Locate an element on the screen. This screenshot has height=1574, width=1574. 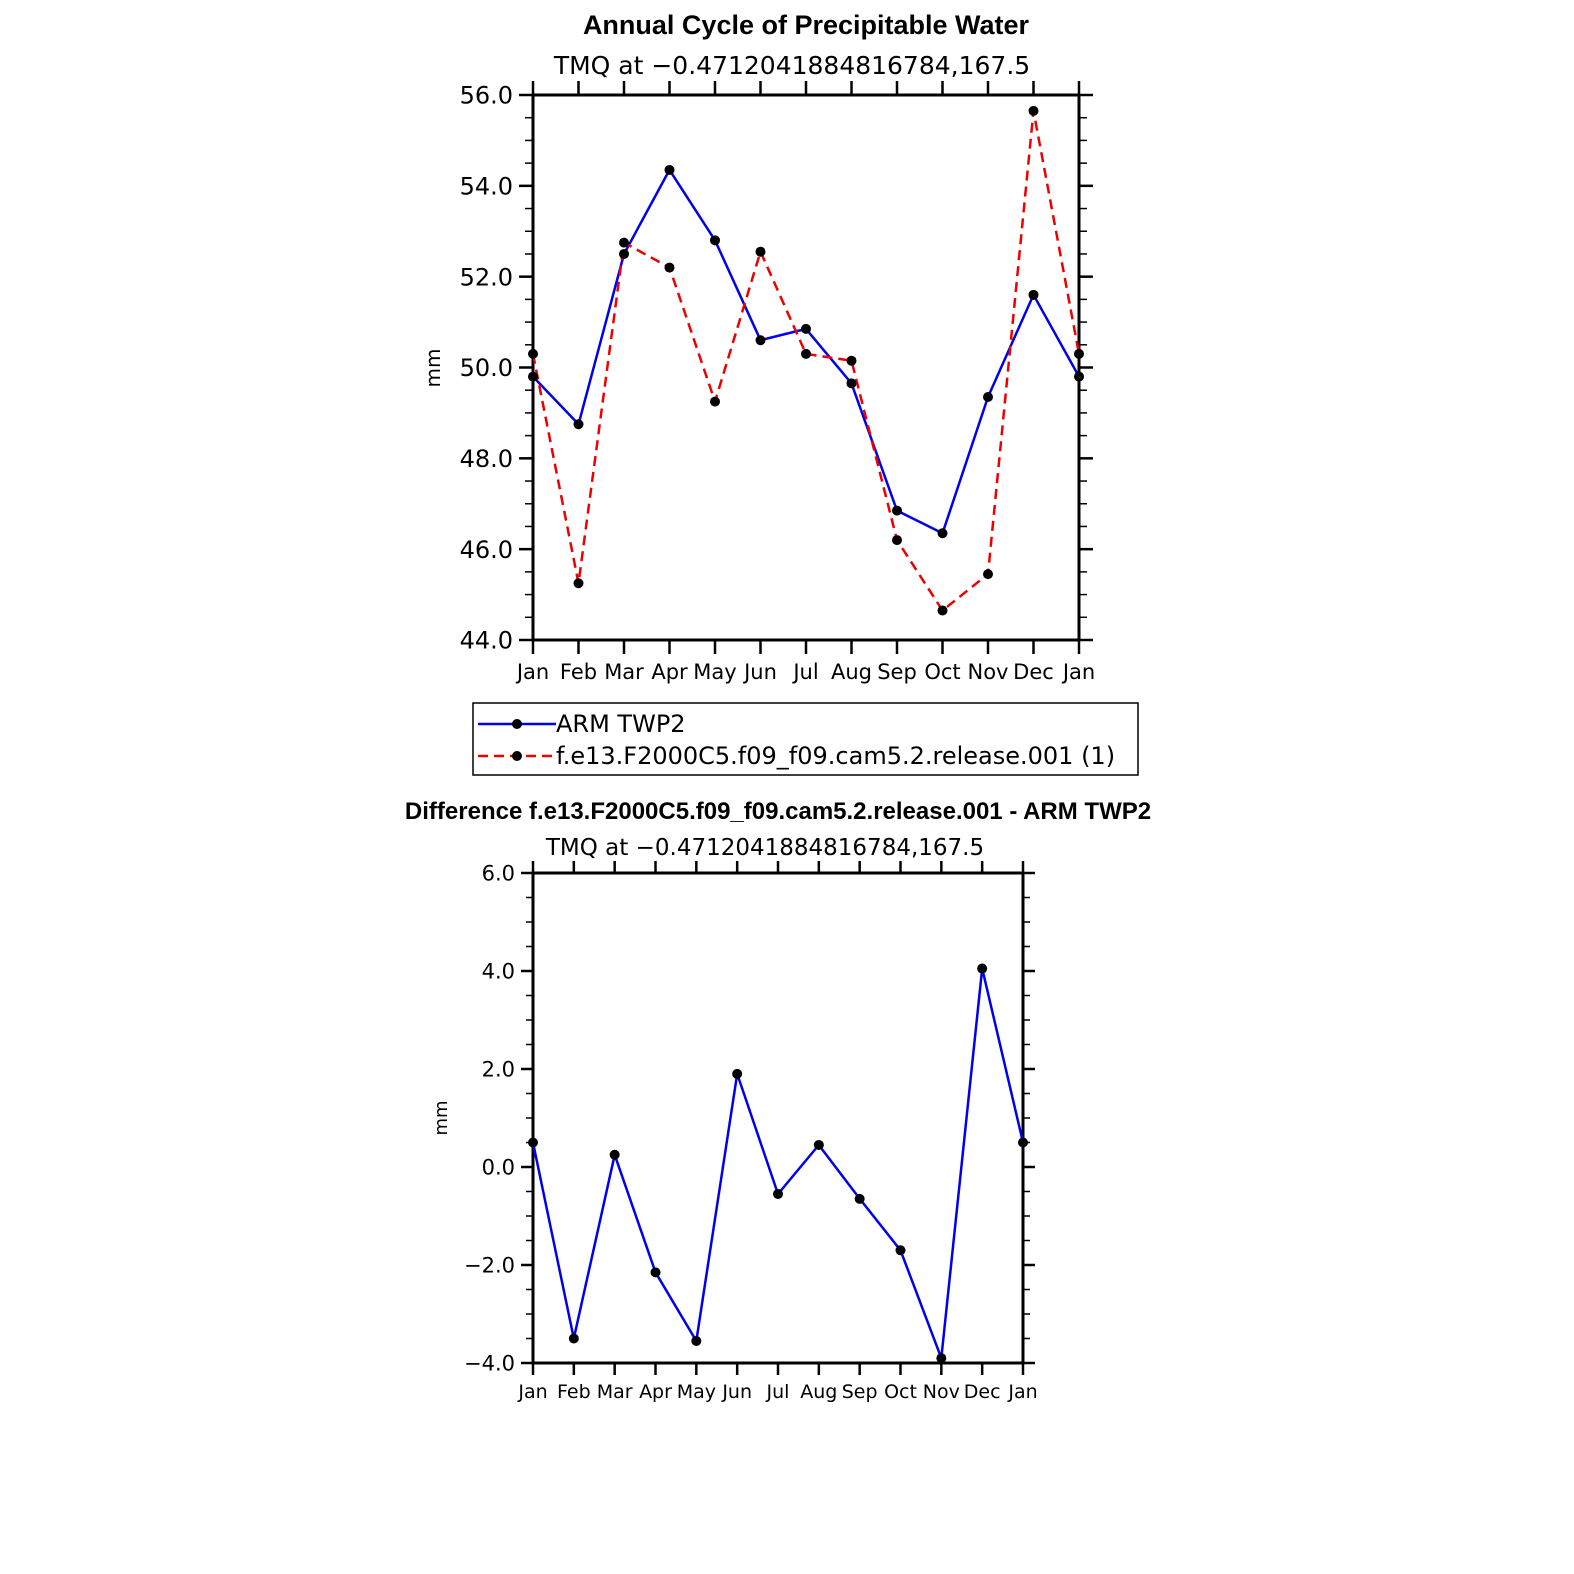
plot-border is located at coordinates (806, 367).